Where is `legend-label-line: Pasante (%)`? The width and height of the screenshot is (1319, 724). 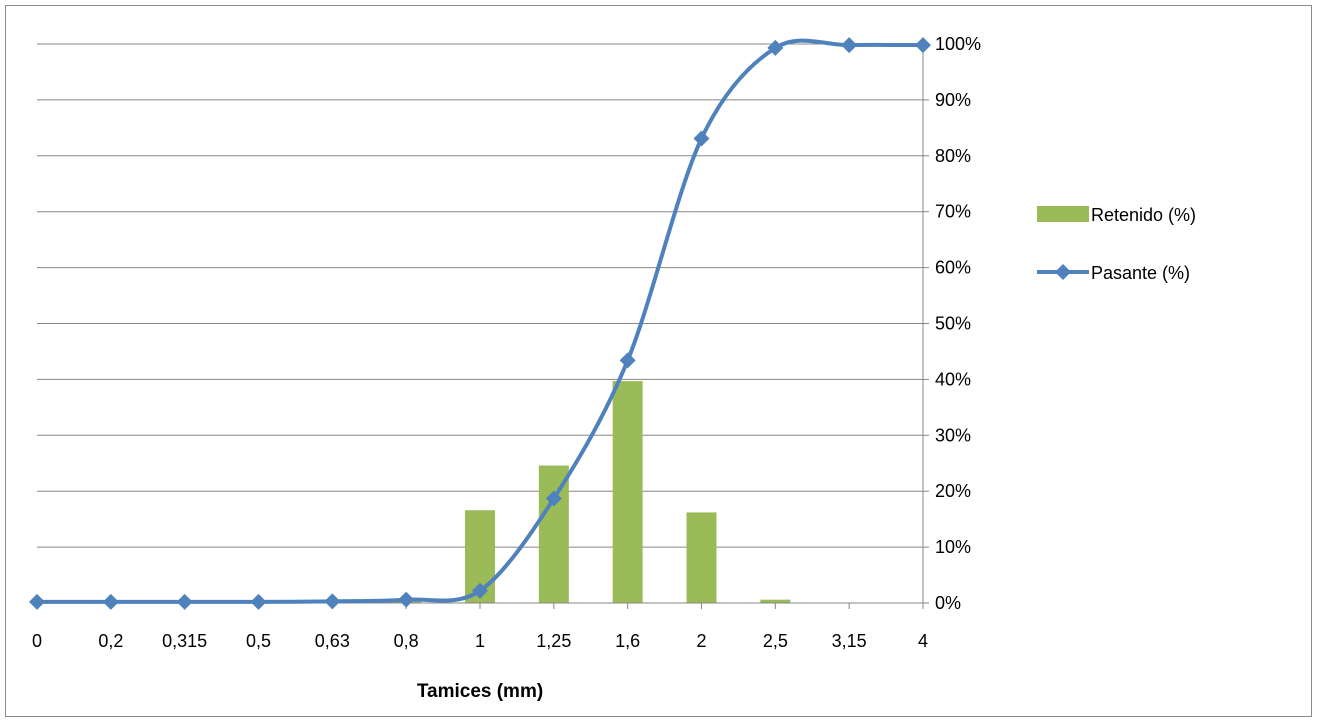 legend-label-line: Pasante (%) is located at coordinates (1140, 273).